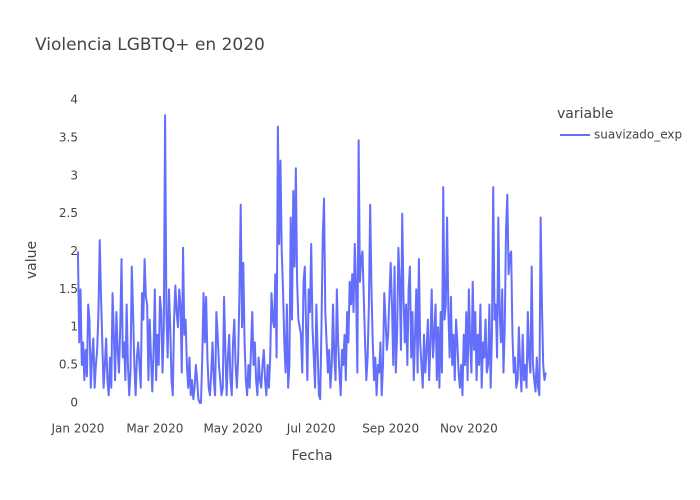 This screenshot has height=500, width=700. Describe the element at coordinates (311, 456) in the screenshot. I see `x-axis-title: Fecha` at that location.